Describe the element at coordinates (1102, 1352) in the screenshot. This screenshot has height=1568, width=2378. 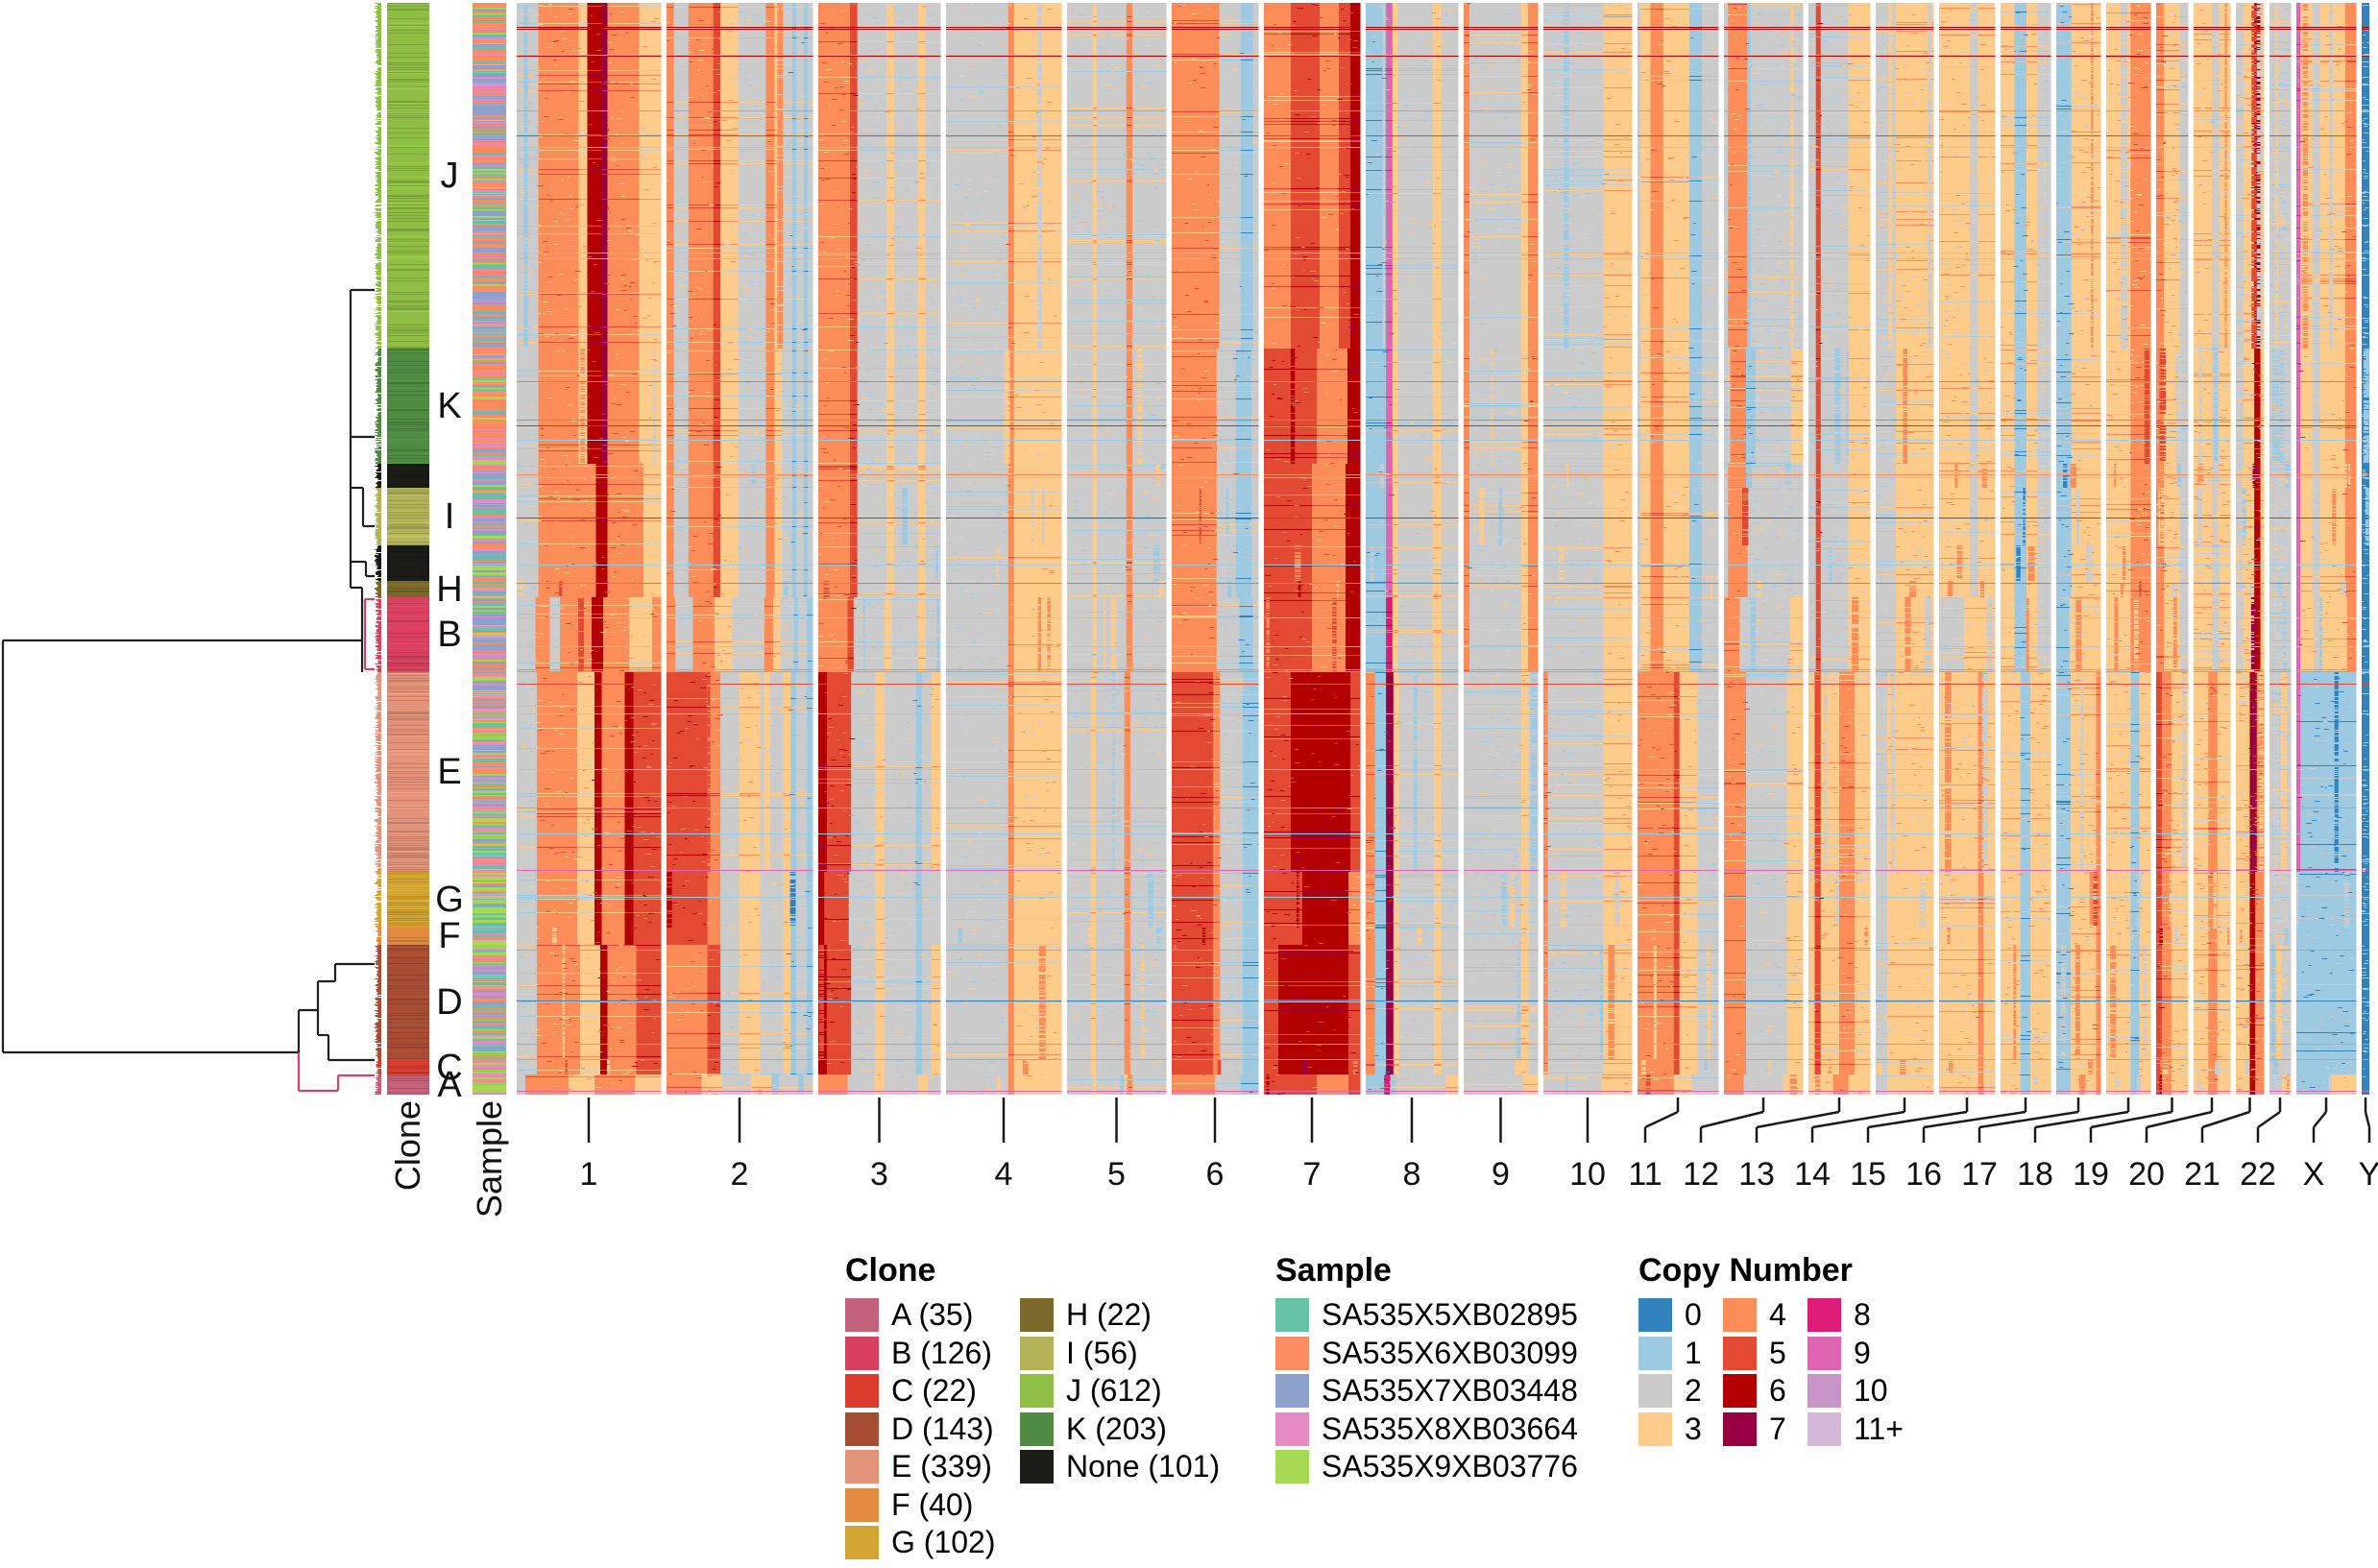
I see `clone-legend-item-label: I (56)` at that location.